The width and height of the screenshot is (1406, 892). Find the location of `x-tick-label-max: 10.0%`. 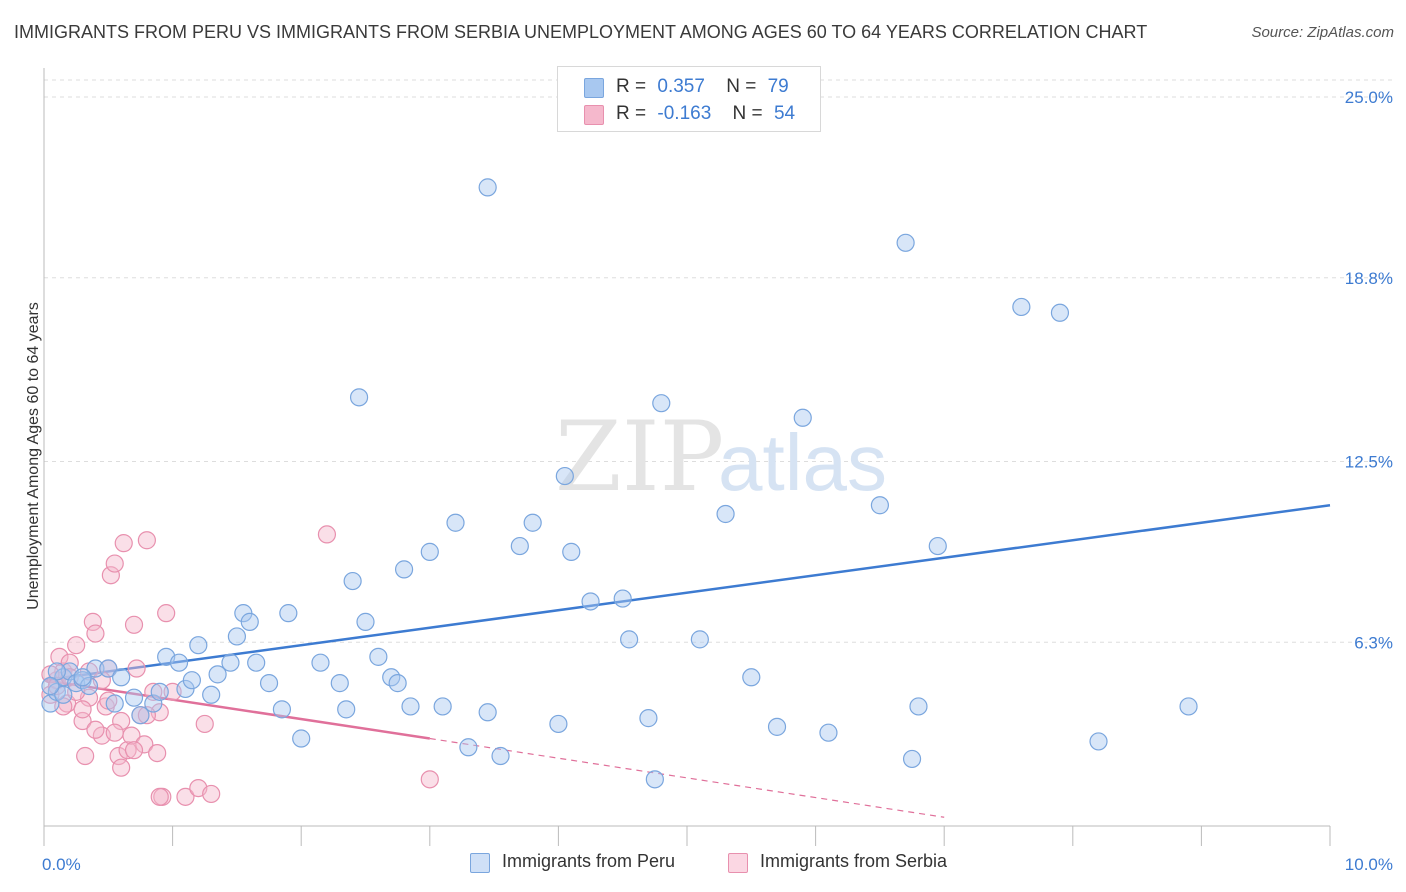

x-tick-label-max: 10.0% is located at coordinates (1369, 864).